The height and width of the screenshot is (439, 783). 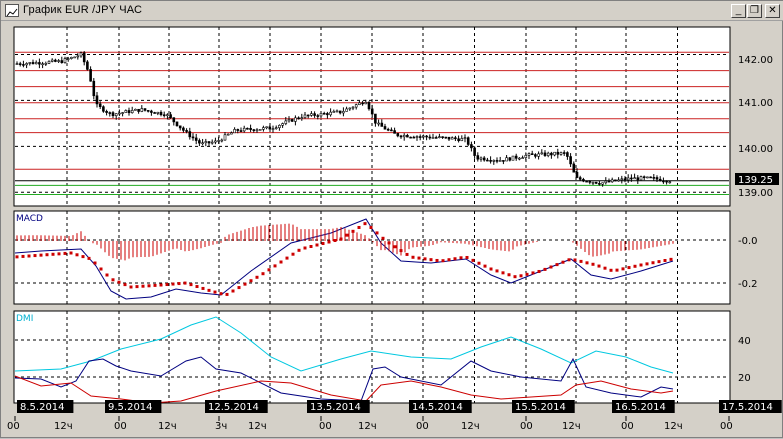 I want to click on close-button: ✕, so click(x=772, y=11).